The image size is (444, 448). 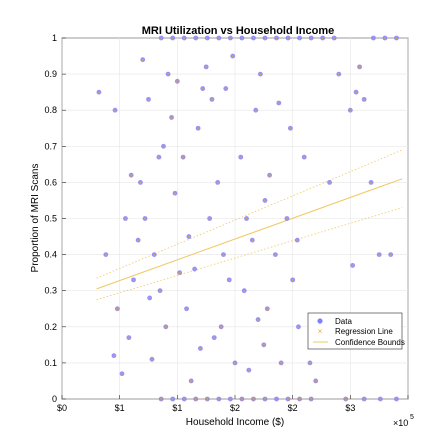 What do you see at coordinates (412, 417) in the screenshot?
I see `x-multiplier-exponent: 5` at bounding box center [412, 417].